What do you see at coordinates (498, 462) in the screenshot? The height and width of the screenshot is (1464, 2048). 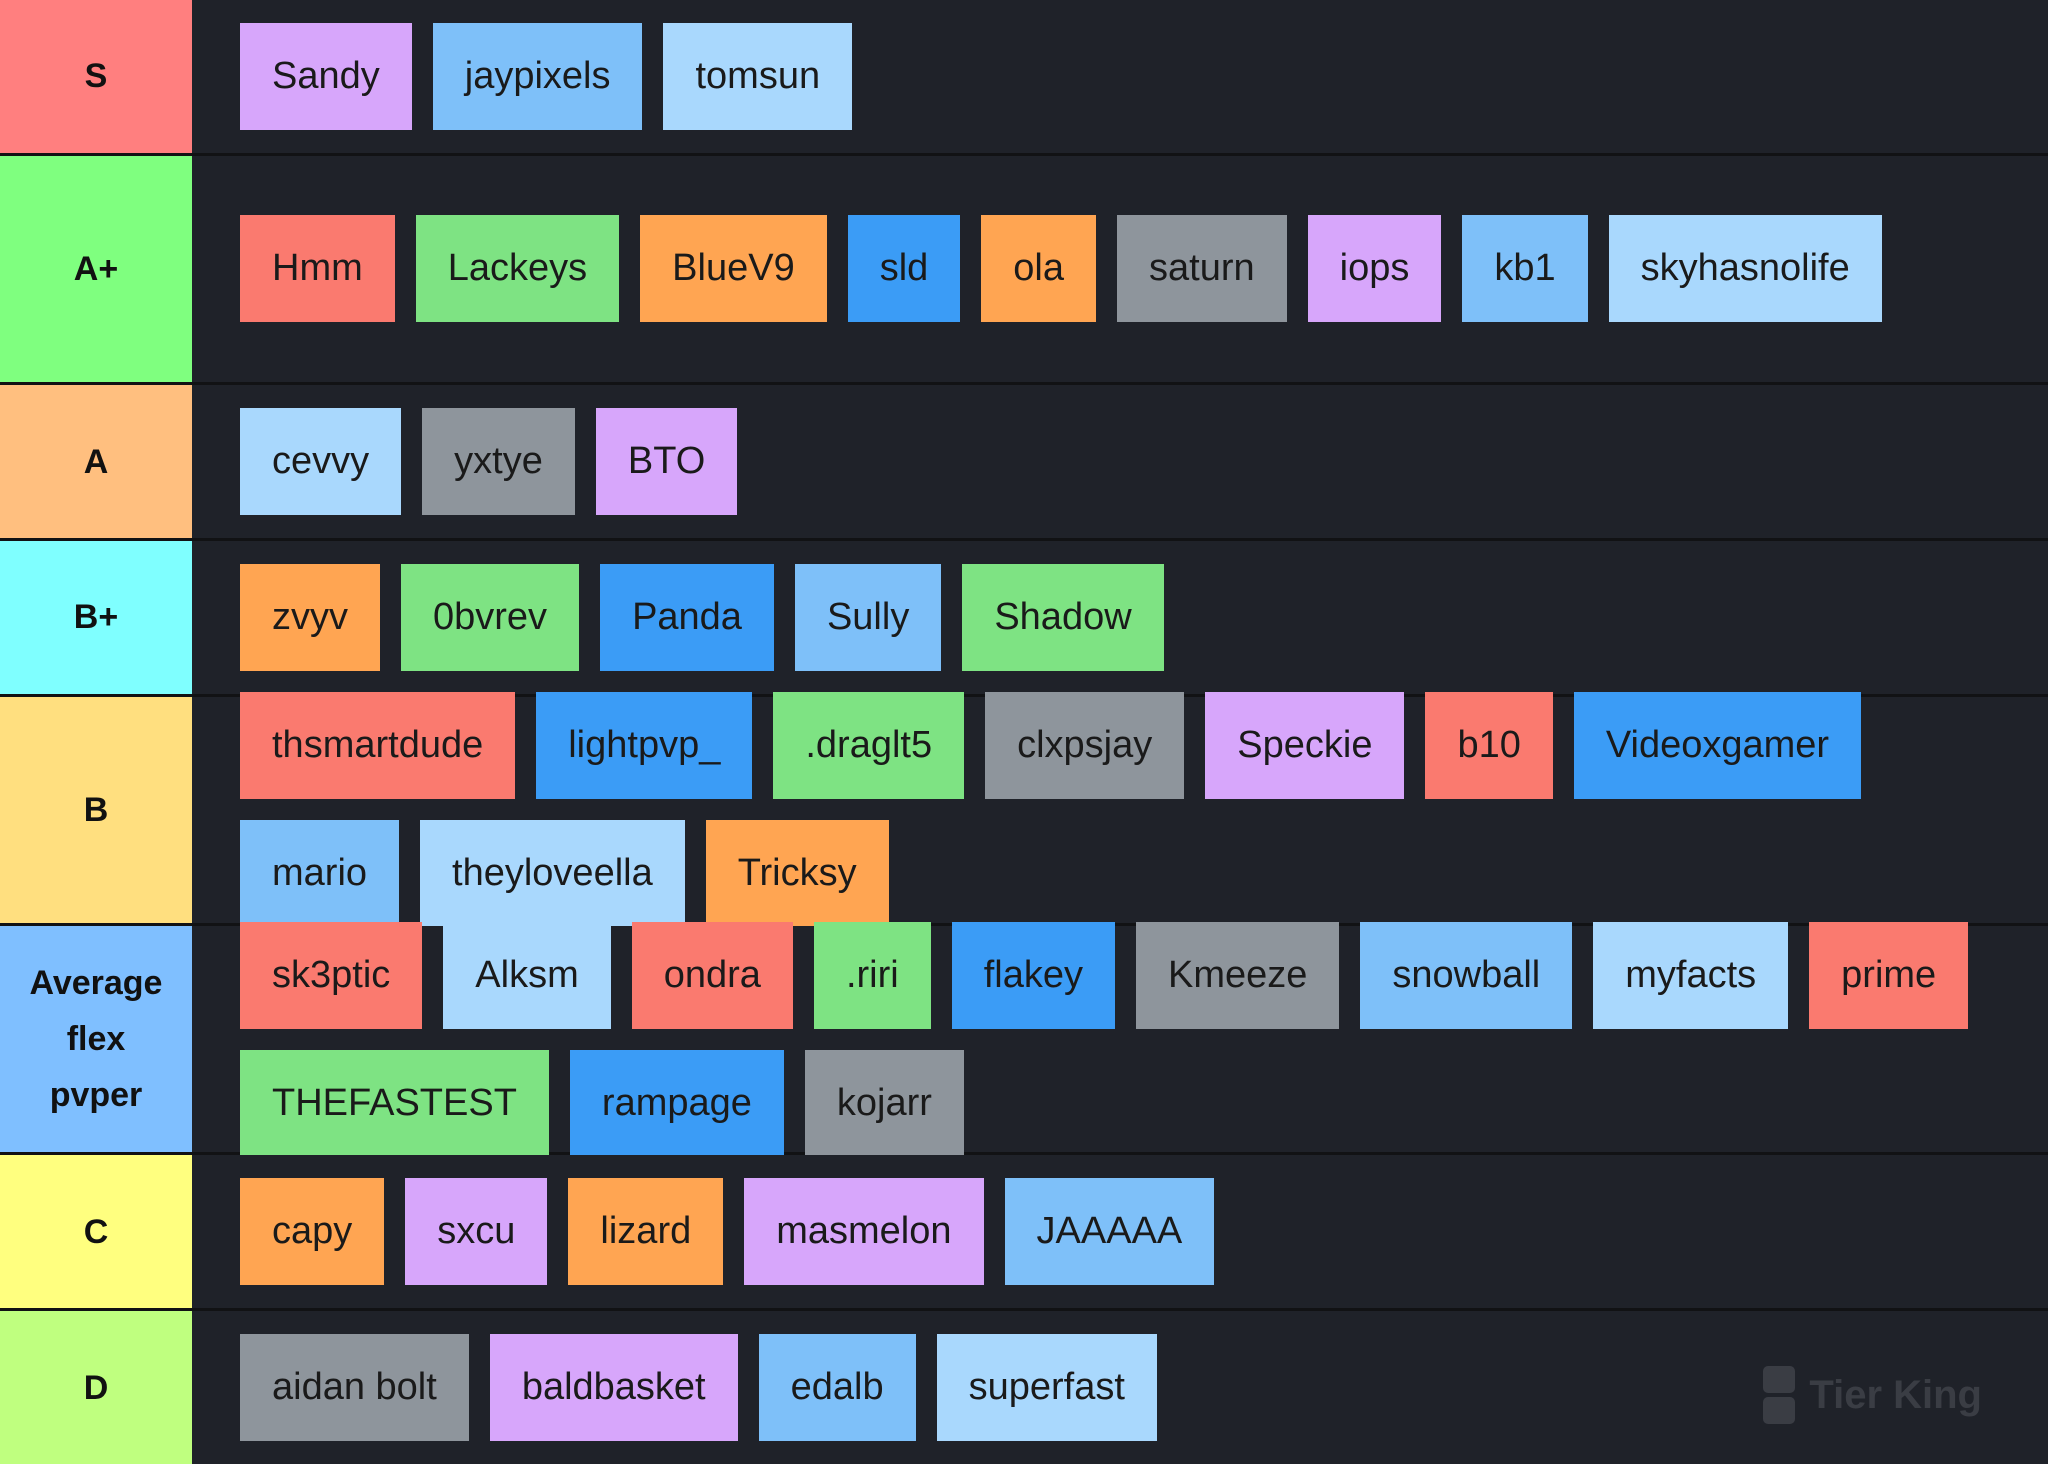 I see `tier-item: yxtye` at bounding box center [498, 462].